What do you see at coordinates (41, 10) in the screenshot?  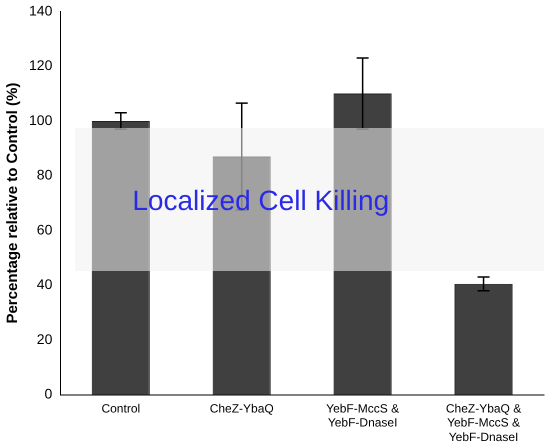 I see `y-tick-label: 140` at bounding box center [41, 10].